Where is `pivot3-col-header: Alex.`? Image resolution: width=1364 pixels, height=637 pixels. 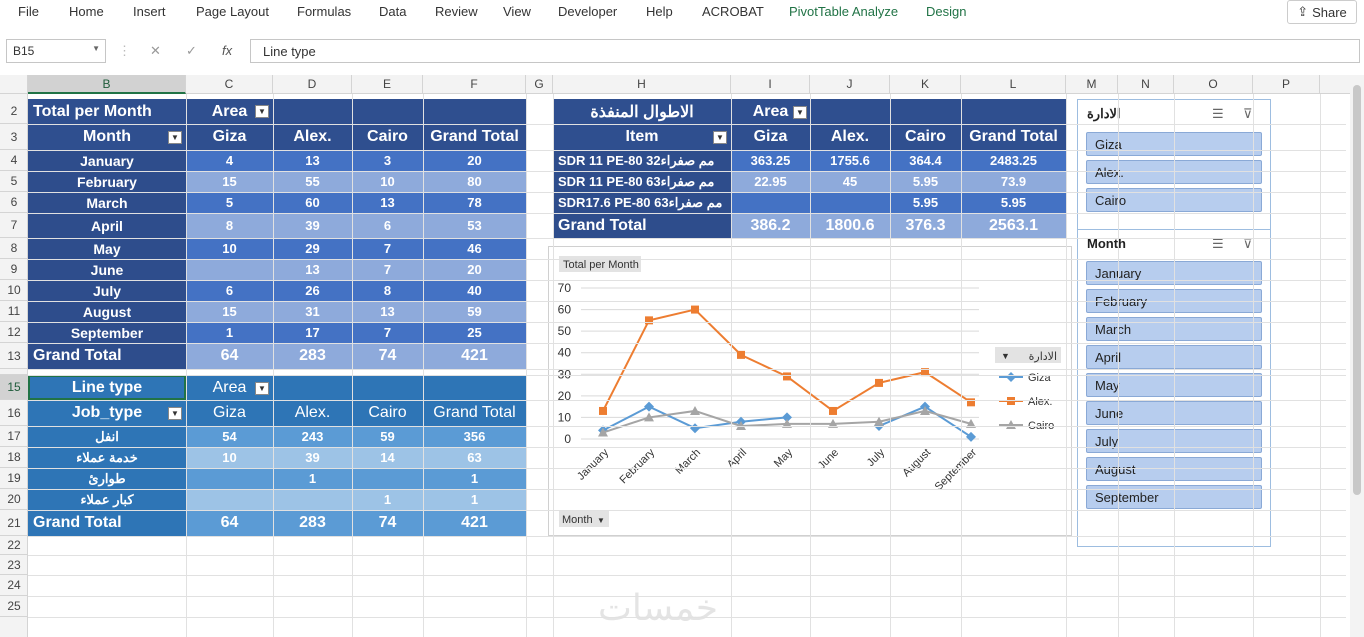
pivot3-col-header: Alex. is located at coordinates (850, 137).